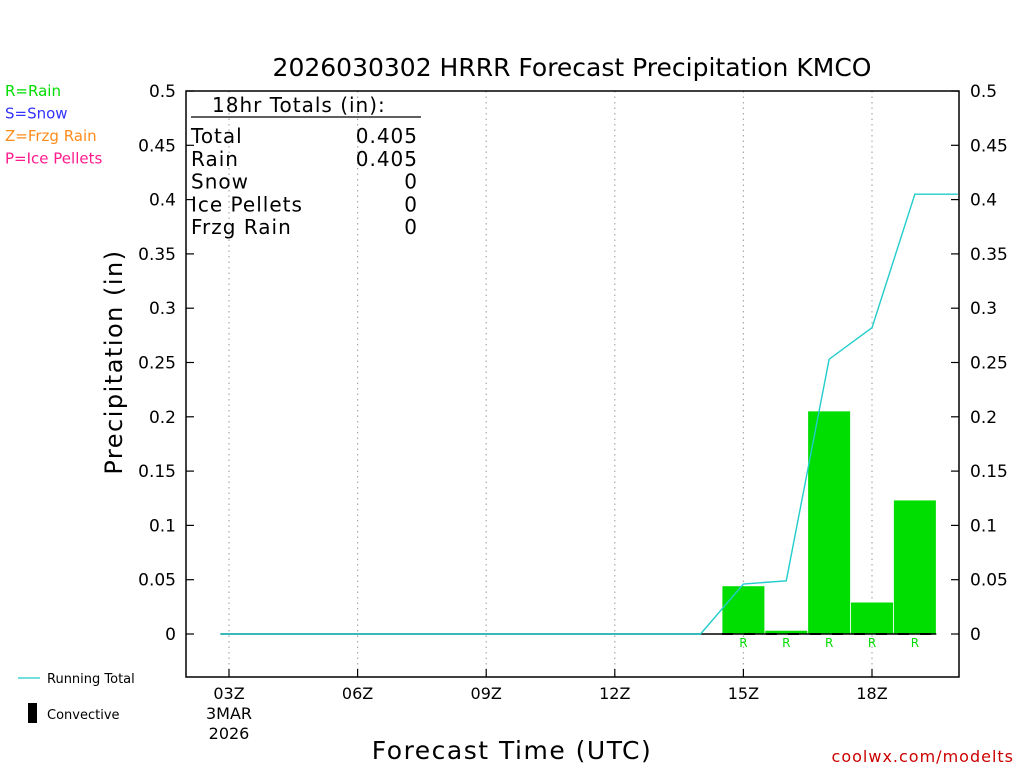 Image resolution: width=1024 pixels, height=768 pixels. Describe the element at coordinates (983, 418) in the screenshot. I see `y-tick-label-right-4: 0.2` at that location.